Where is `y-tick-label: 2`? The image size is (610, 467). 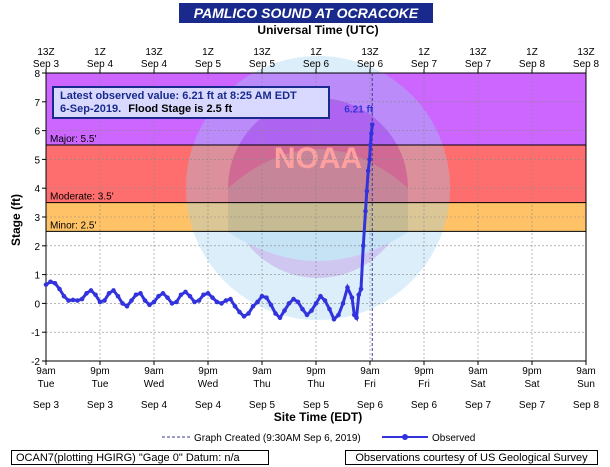 y-tick-label: 2 is located at coordinates (37, 247).